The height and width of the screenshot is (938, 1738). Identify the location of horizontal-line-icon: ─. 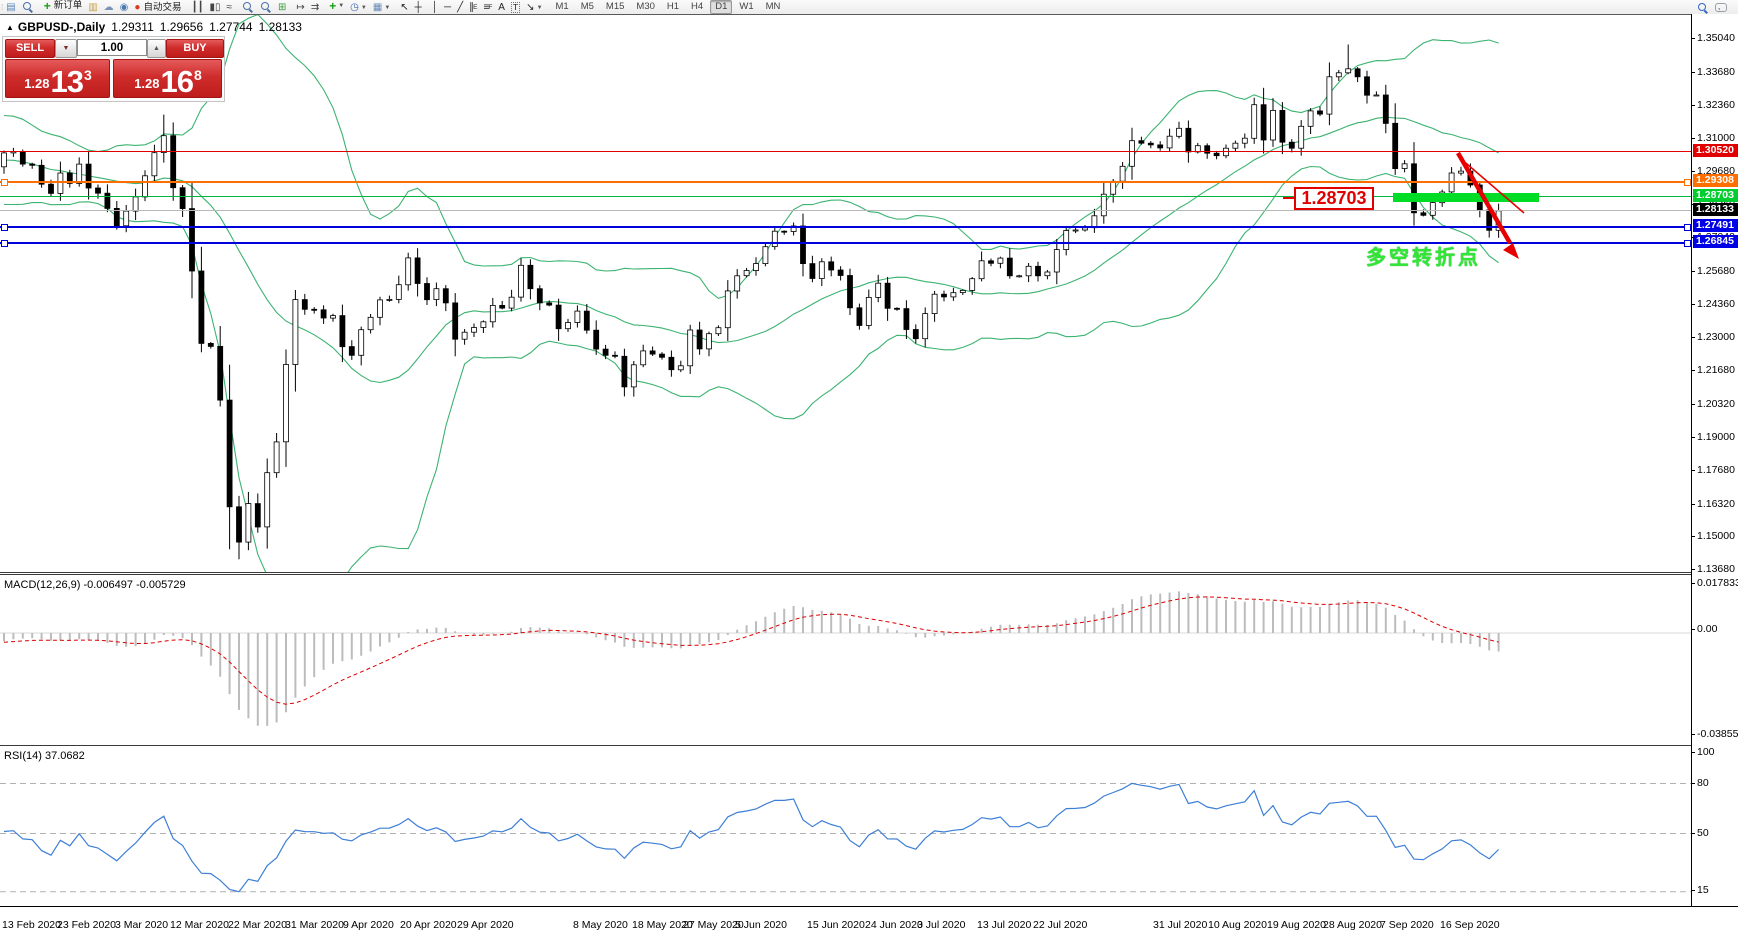
(448, 7).